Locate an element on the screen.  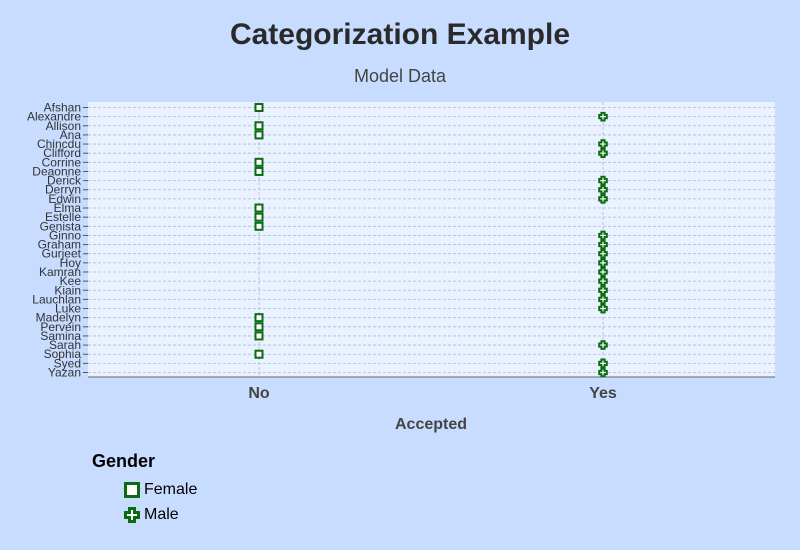
x-tick-label: Yes is located at coordinates (603, 393).